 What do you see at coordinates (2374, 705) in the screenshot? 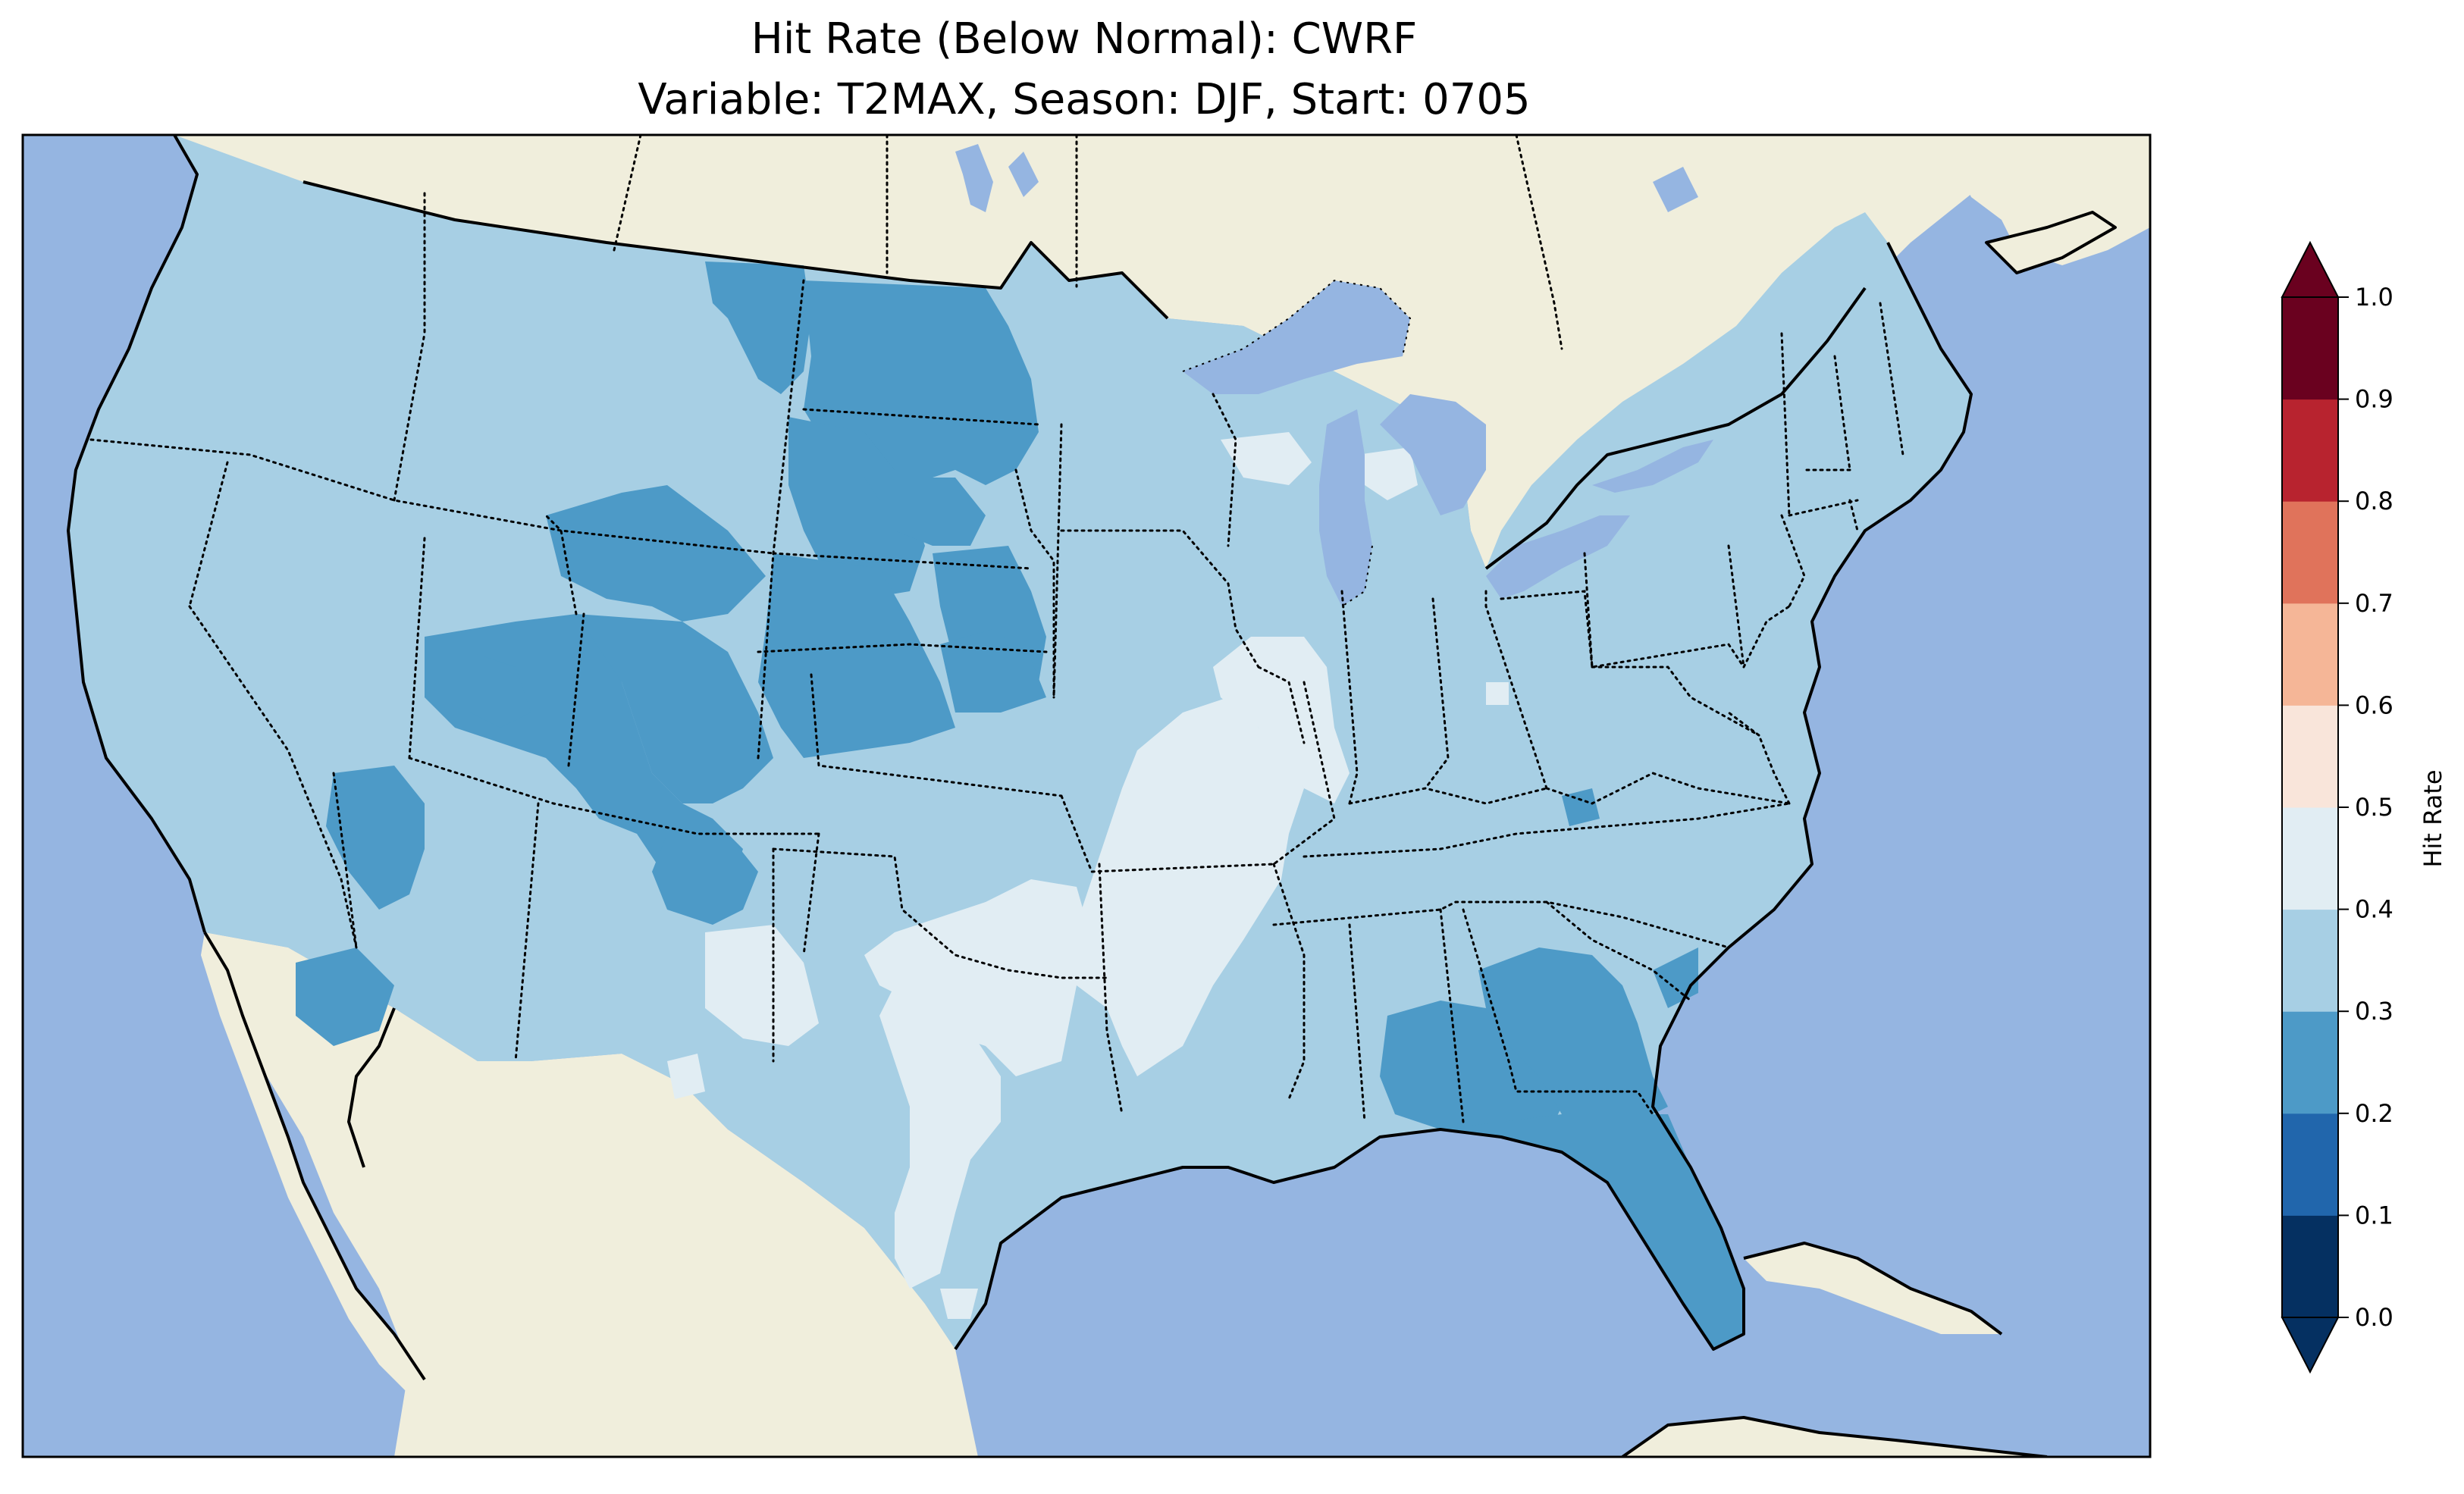
I see `colorbar-tick-label: 0.6` at bounding box center [2374, 705].